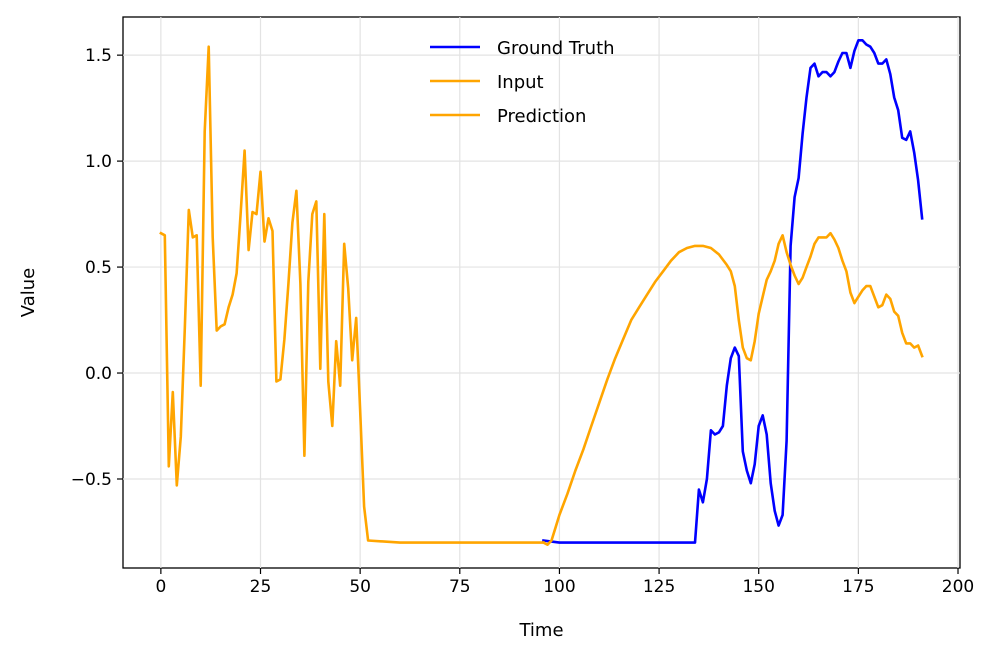 The height and width of the screenshot is (657, 996). Describe the element at coordinates (98, 56) in the screenshot. I see `y-tick-label: 1.5` at that location.